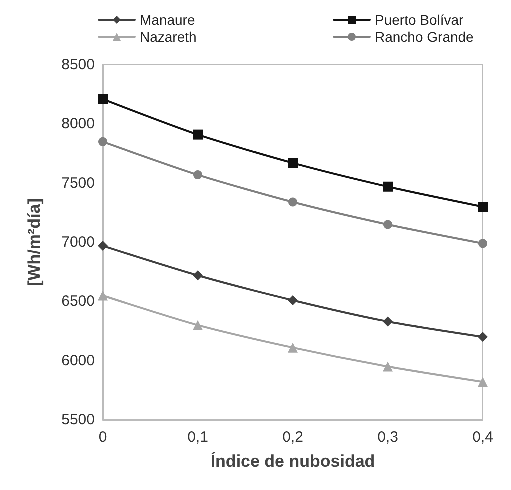  What do you see at coordinates (168, 20) in the screenshot?
I see `legend-label: Manaure` at bounding box center [168, 20].